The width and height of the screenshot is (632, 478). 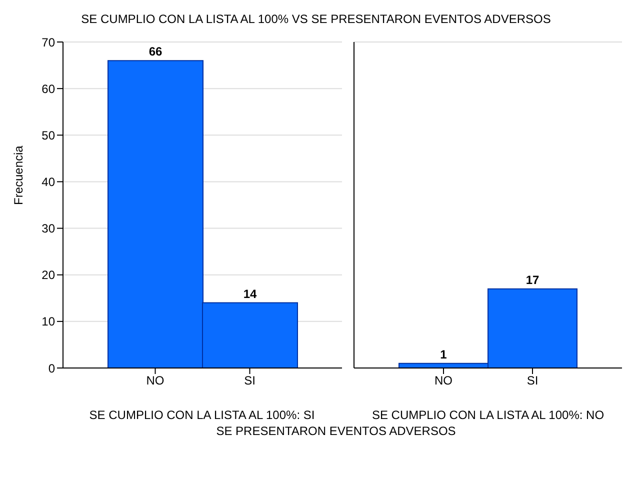 I want to click on x-axis-title: SE CUMPLIO CON LA LISTA AL 100%: SI, so click(x=202, y=415).